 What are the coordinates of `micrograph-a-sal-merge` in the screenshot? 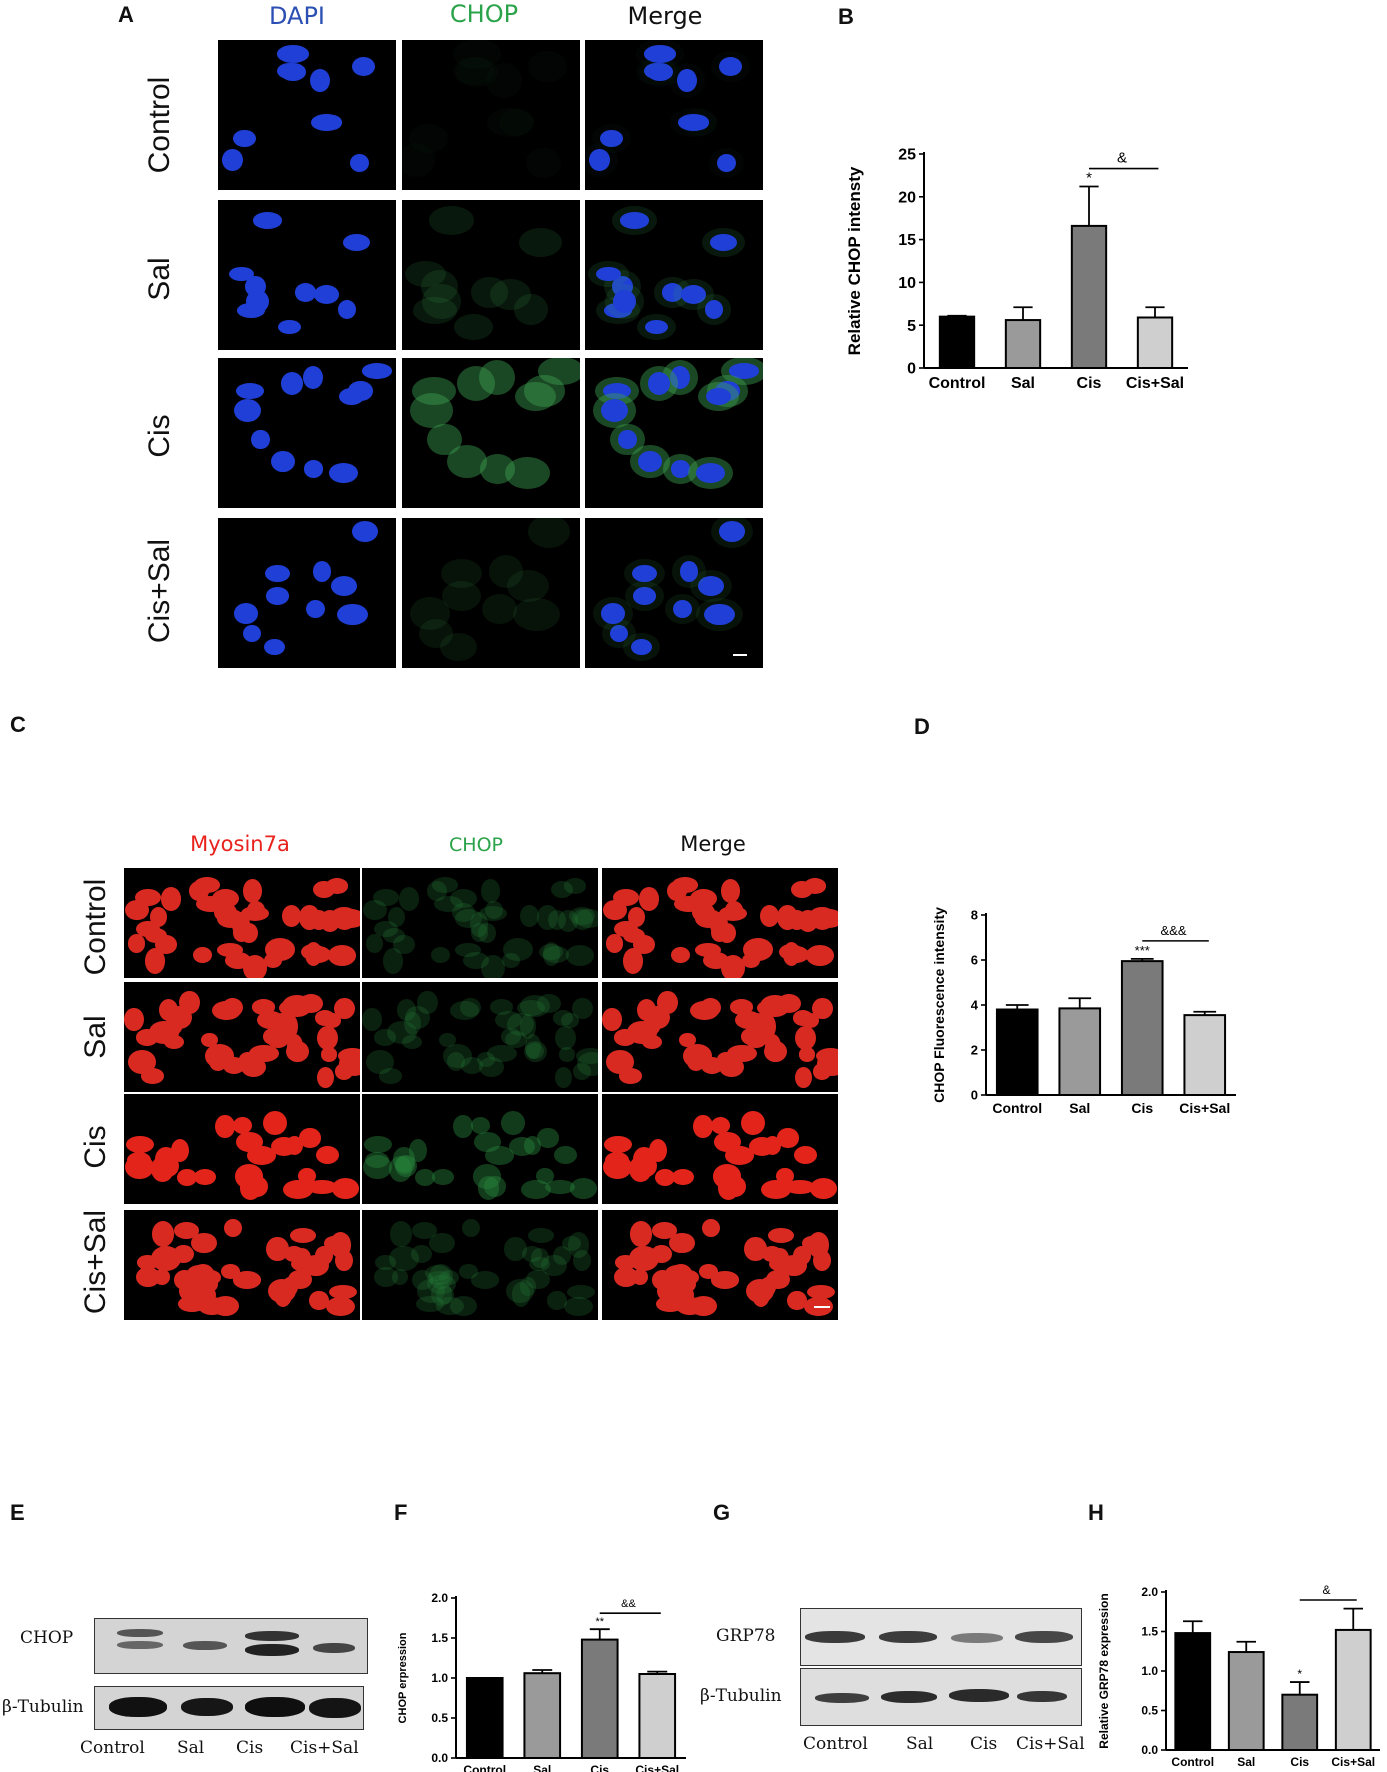 It's located at (674, 275).